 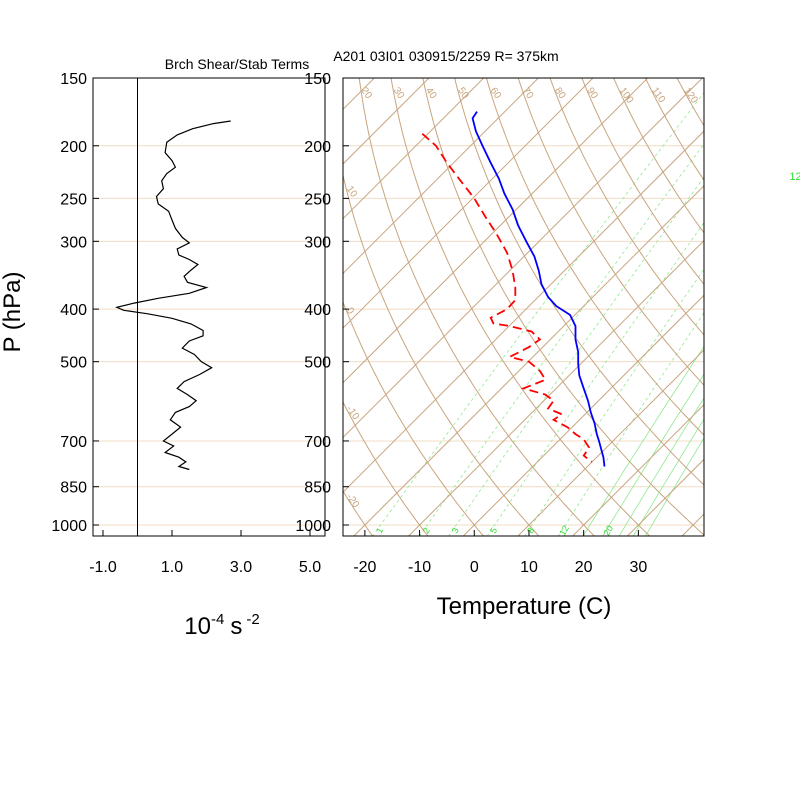 What do you see at coordinates (538, 289) in the screenshot?
I see `temperature-line` at bounding box center [538, 289].